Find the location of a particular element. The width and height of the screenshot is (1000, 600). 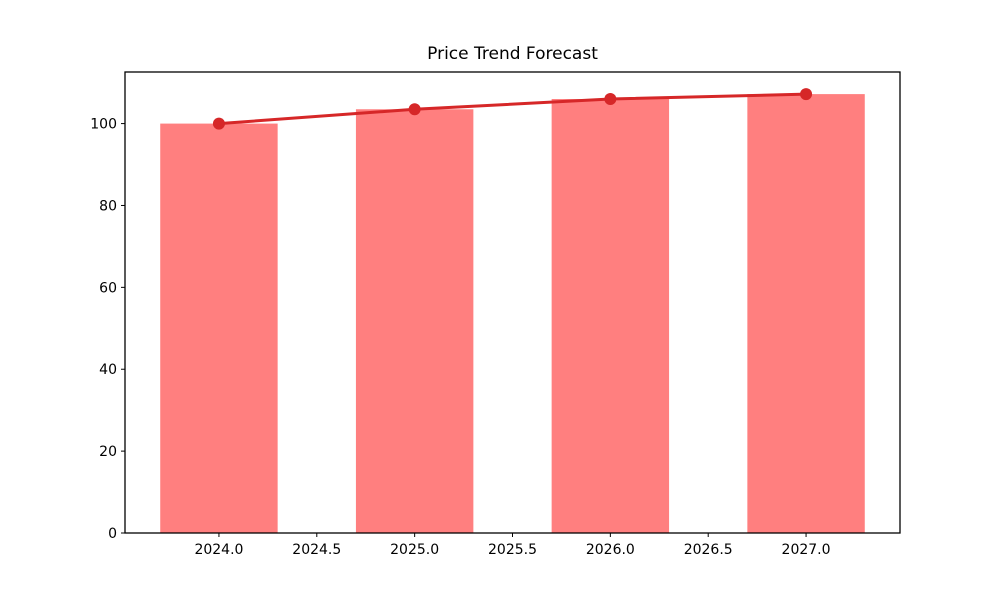

x-axis-tick-label: 2025.0 is located at coordinates (414, 550).